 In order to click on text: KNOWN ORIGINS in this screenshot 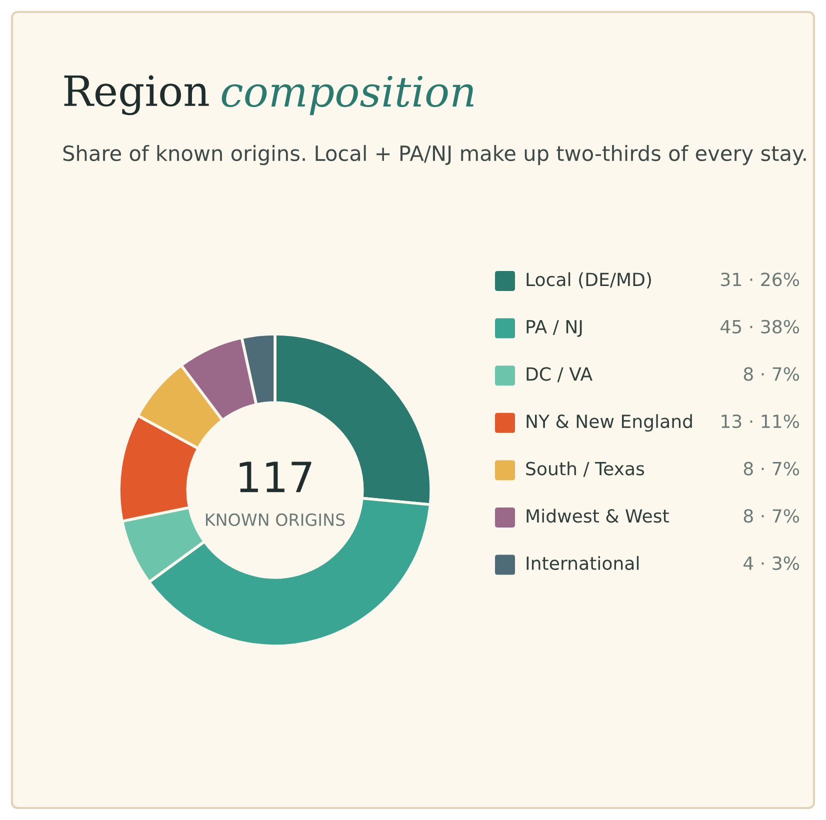, I will do `click(275, 519)`.